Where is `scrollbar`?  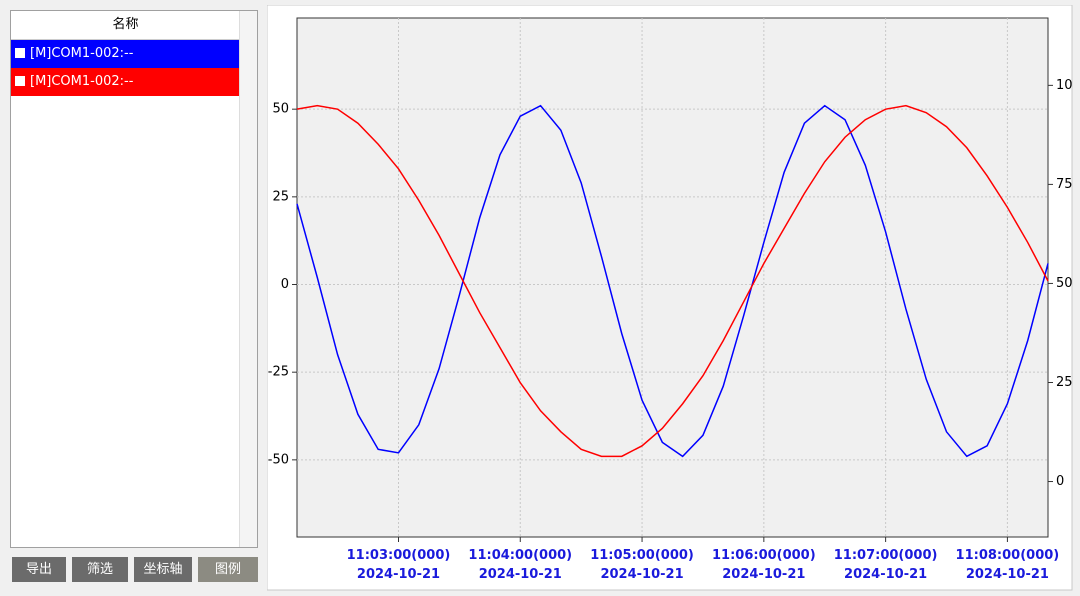
scrollbar is located at coordinates (248, 279).